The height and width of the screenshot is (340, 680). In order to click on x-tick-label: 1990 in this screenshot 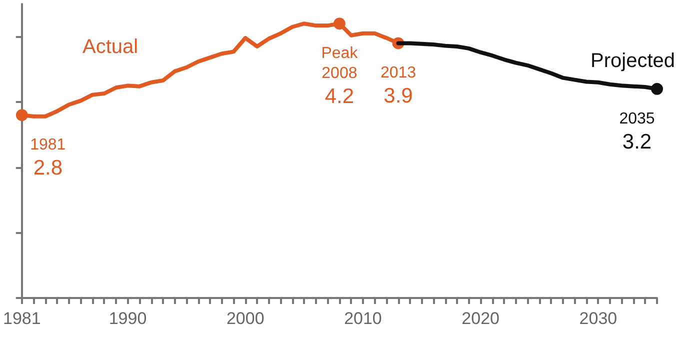, I will do `click(127, 318)`.